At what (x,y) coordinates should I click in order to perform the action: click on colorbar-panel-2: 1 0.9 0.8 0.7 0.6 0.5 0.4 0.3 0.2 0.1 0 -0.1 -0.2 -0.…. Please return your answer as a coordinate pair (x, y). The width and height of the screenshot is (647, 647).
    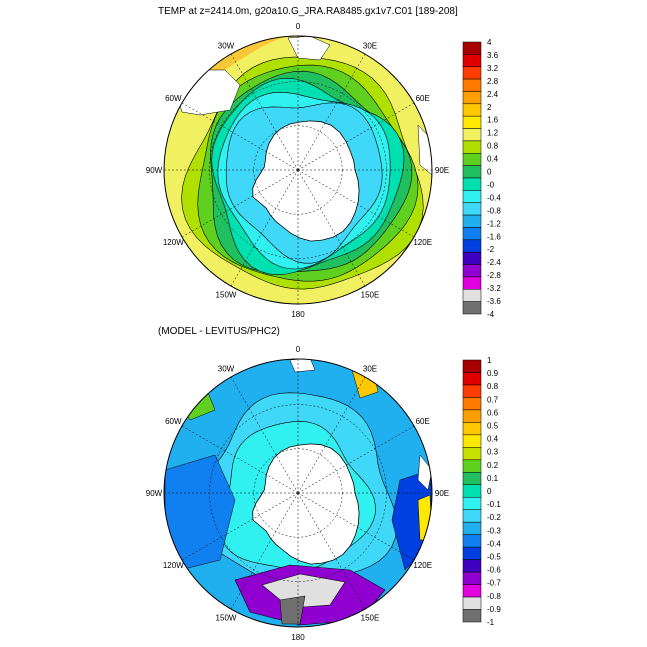
    Looking at the image, I should click on (481, 491).